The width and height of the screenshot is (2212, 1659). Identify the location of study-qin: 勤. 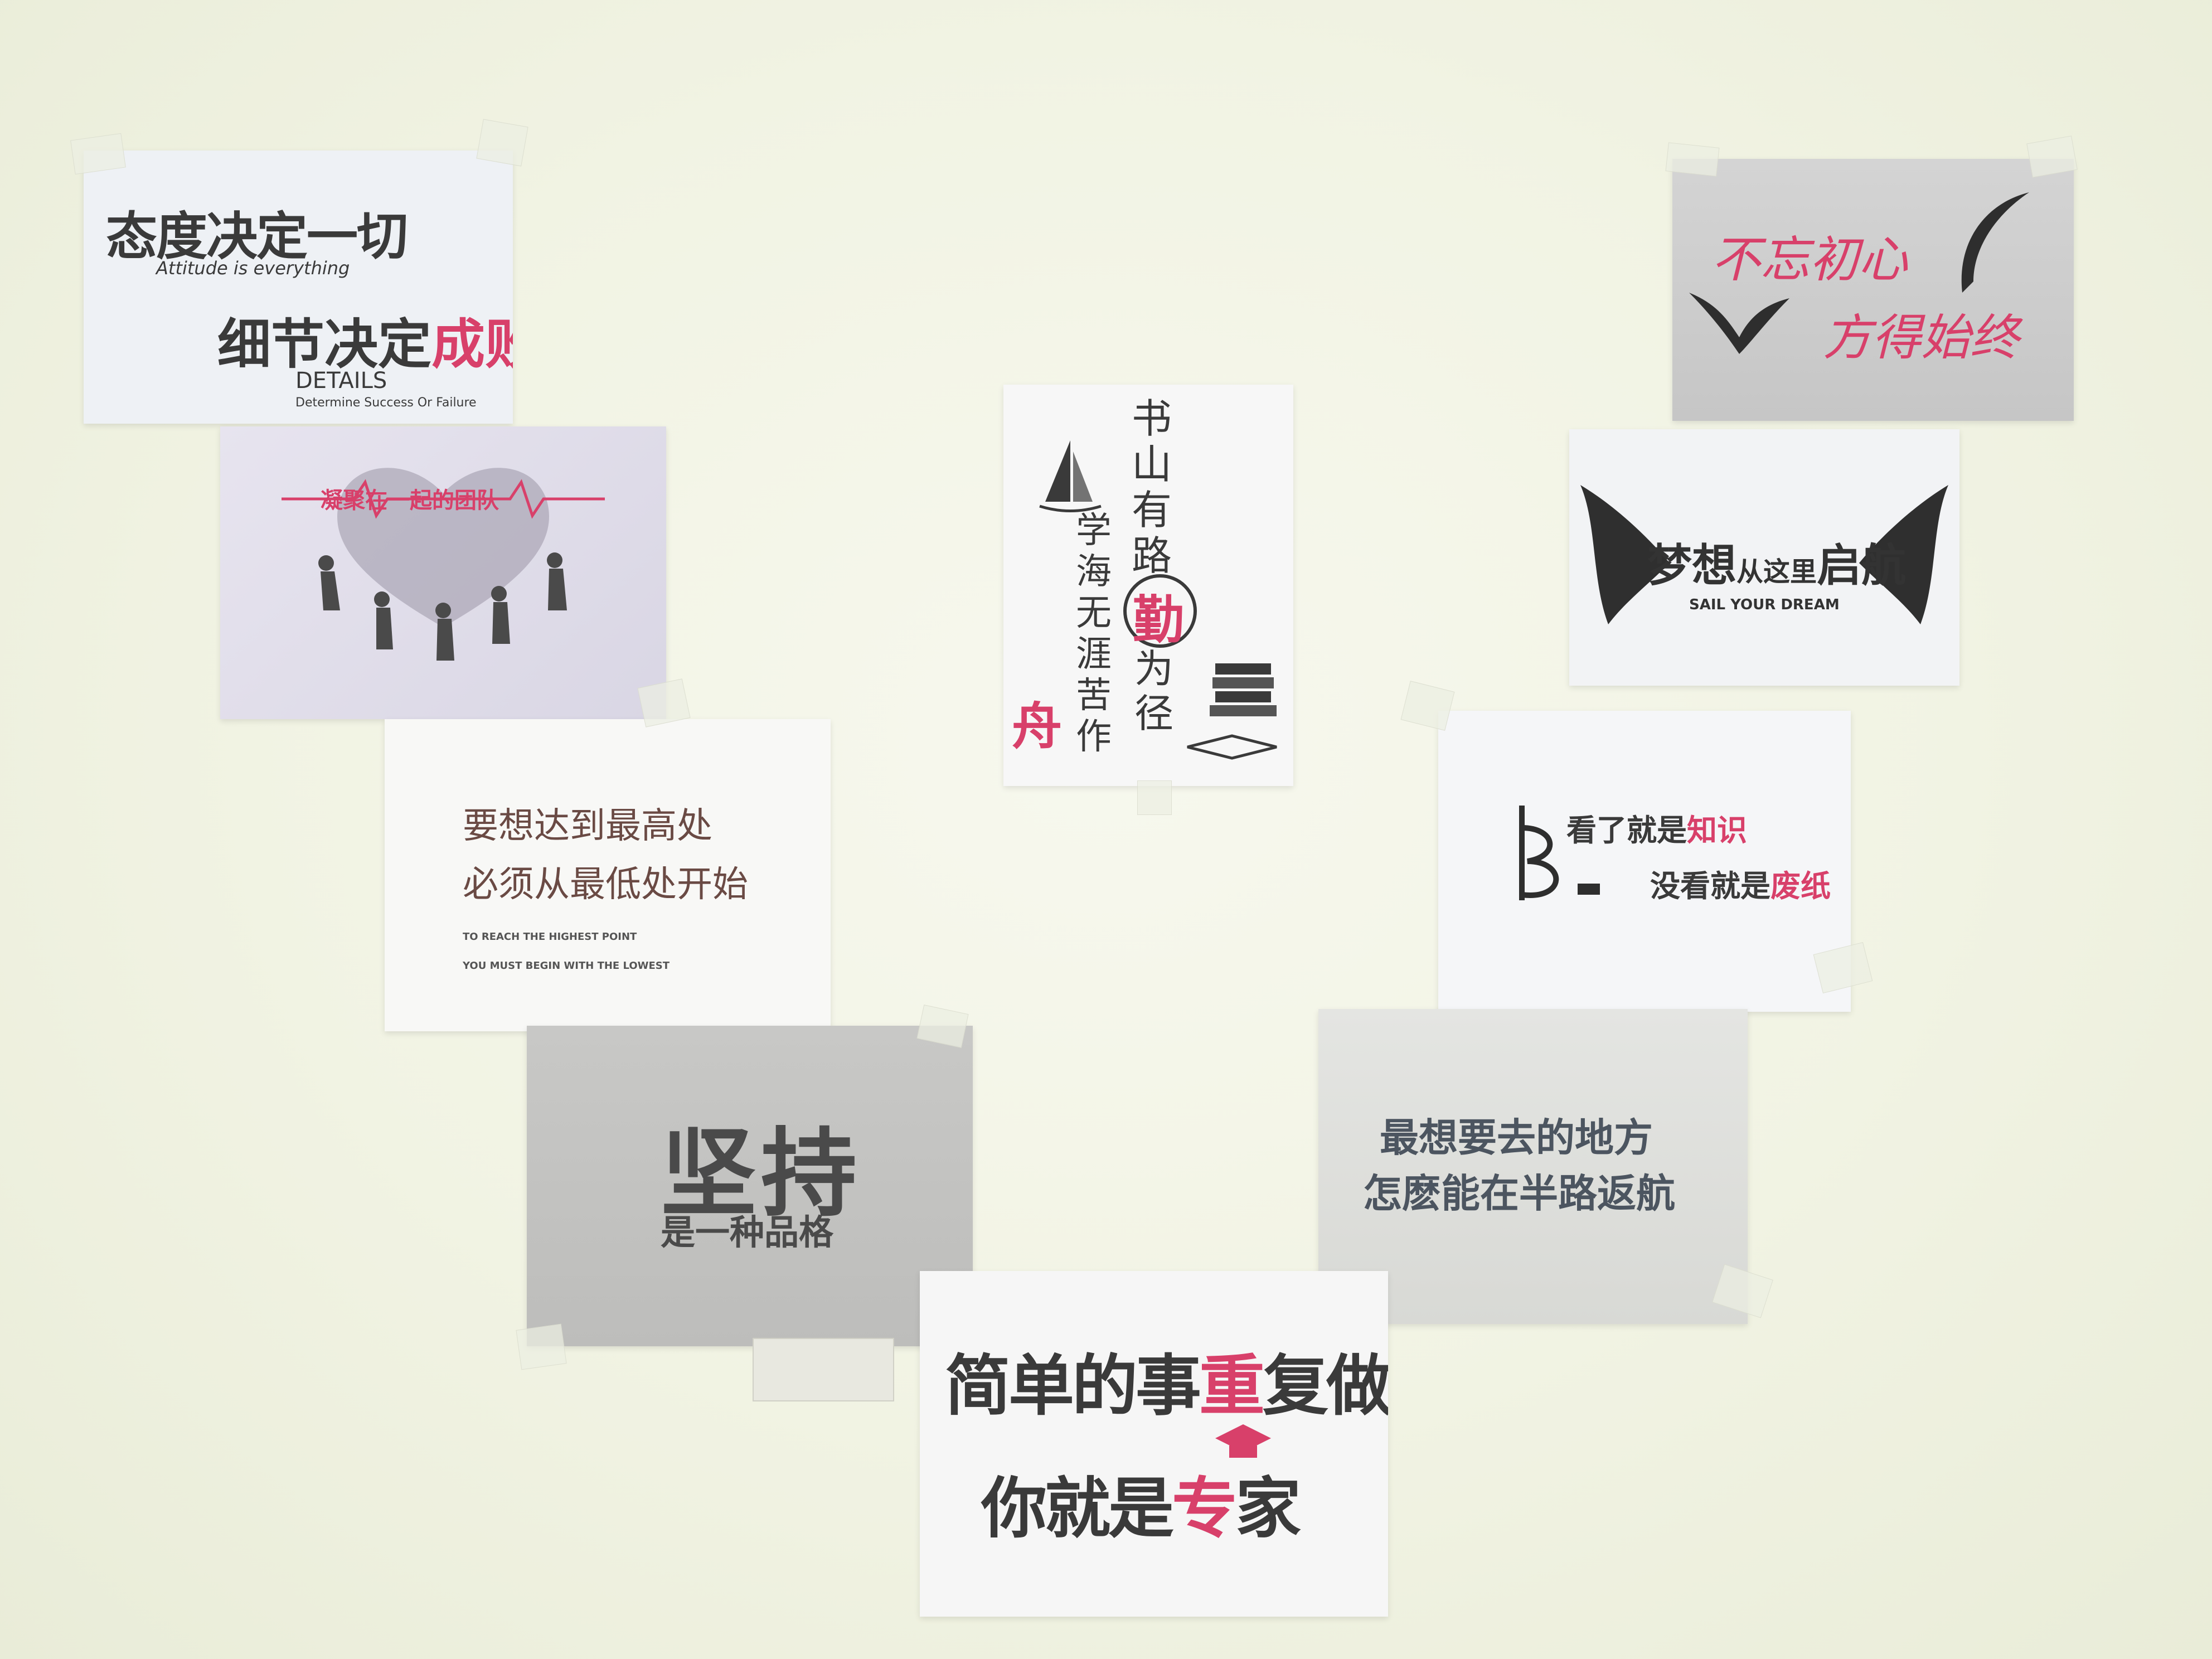
(1159, 620).